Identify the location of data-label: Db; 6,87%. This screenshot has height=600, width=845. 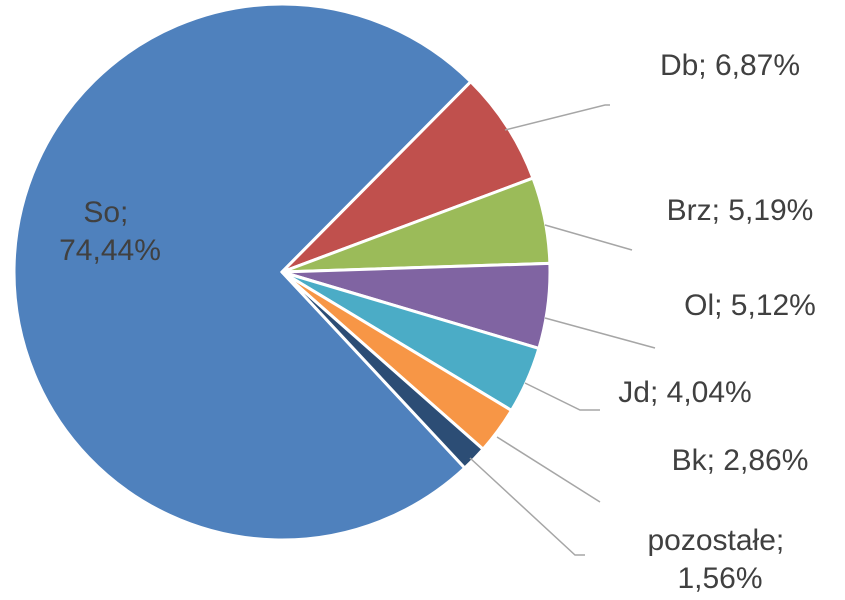
(730, 65).